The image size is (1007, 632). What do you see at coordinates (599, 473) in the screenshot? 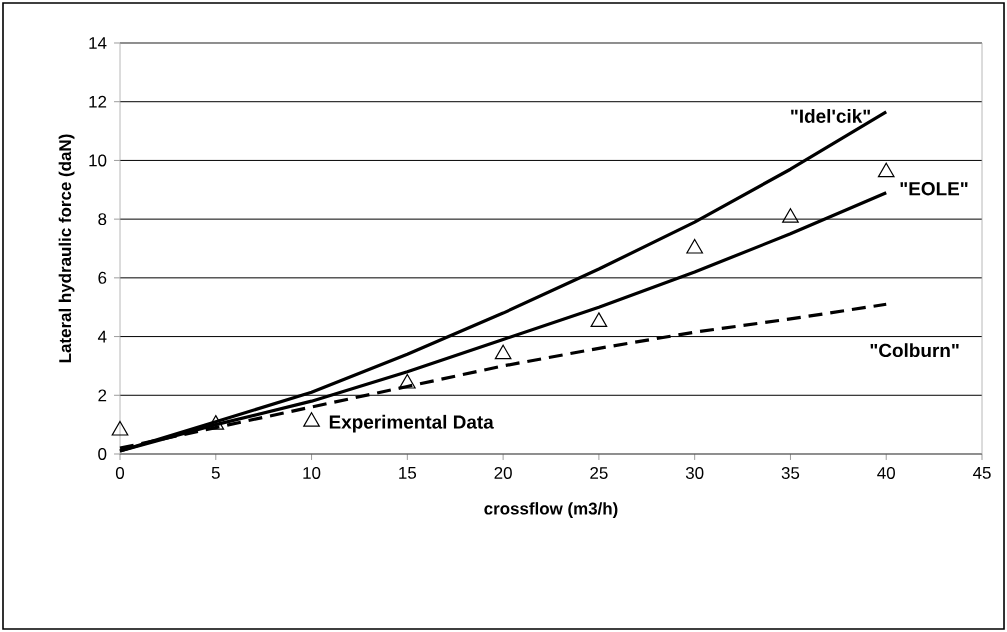
I see `x-tick-label: 25` at bounding box center [599, 473].